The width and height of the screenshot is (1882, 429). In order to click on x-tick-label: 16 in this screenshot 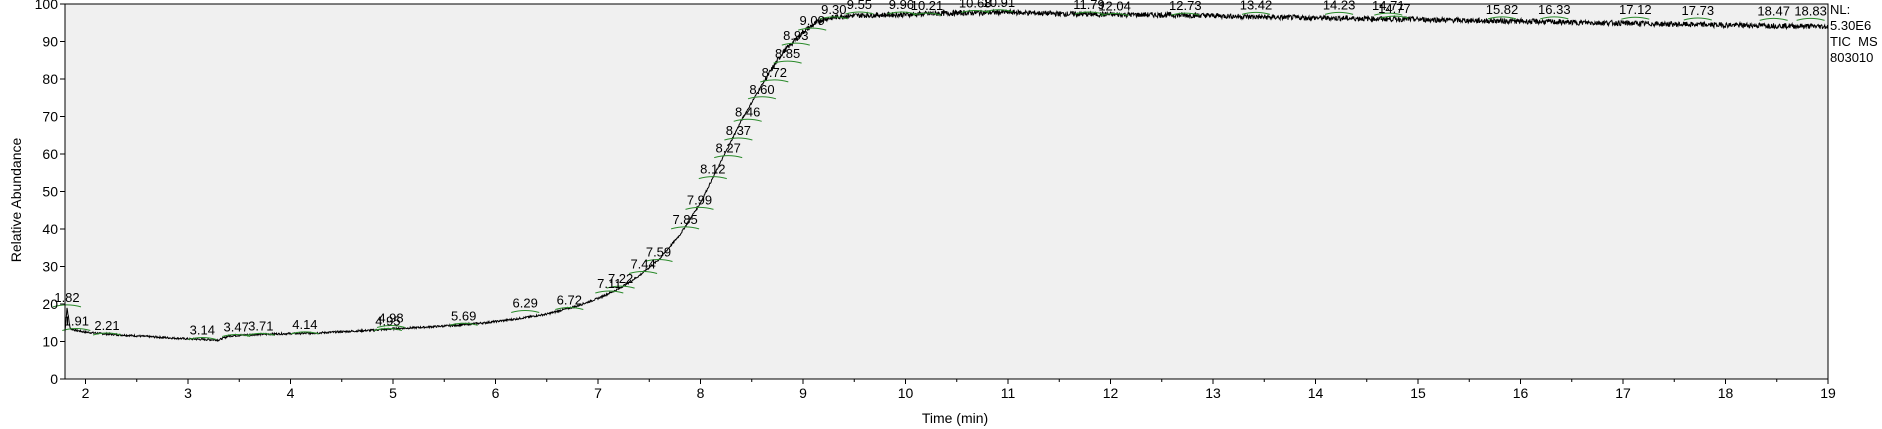, I will do `click(1521, 393)`.